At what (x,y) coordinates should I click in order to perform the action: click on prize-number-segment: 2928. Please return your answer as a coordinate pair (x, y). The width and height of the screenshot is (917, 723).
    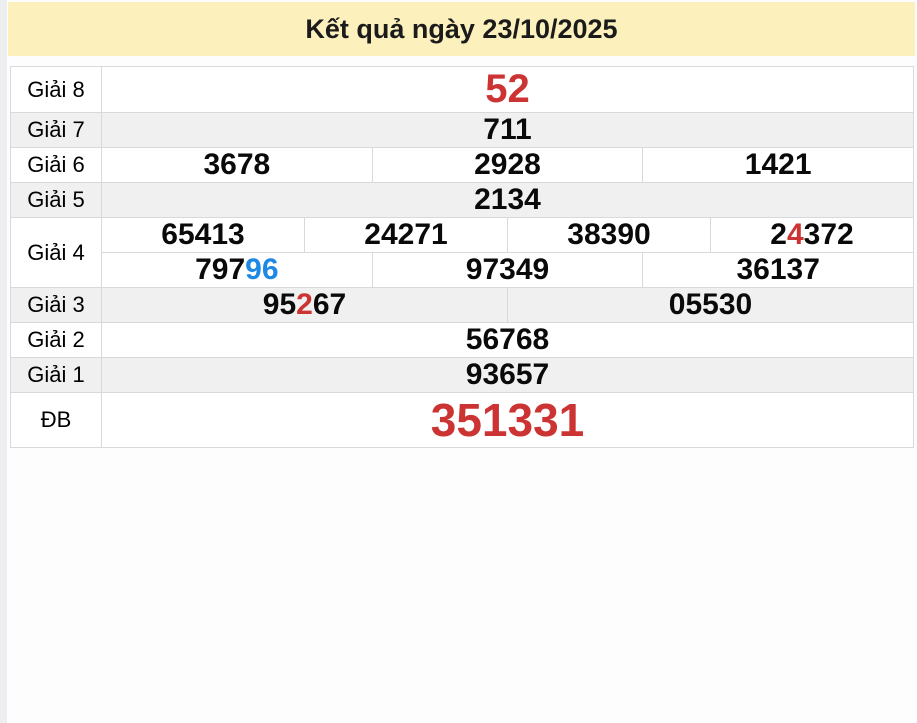
    Looking at the image, I should click on (507, 164).